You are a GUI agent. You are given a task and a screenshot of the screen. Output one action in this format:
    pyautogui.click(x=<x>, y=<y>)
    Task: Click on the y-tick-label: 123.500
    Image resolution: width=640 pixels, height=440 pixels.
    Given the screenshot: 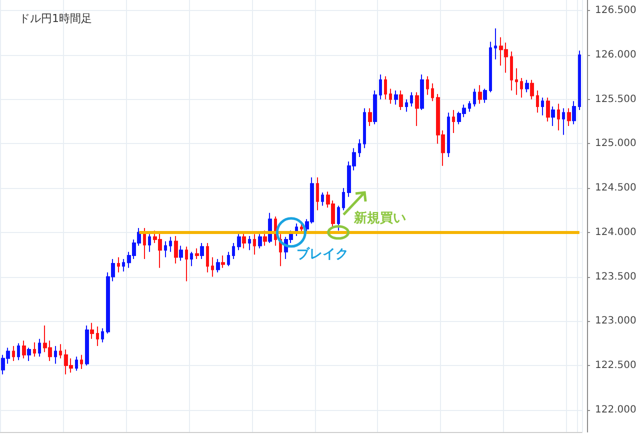 What is the action you would take?
    pyautogui.click(x=615, y=276)
    